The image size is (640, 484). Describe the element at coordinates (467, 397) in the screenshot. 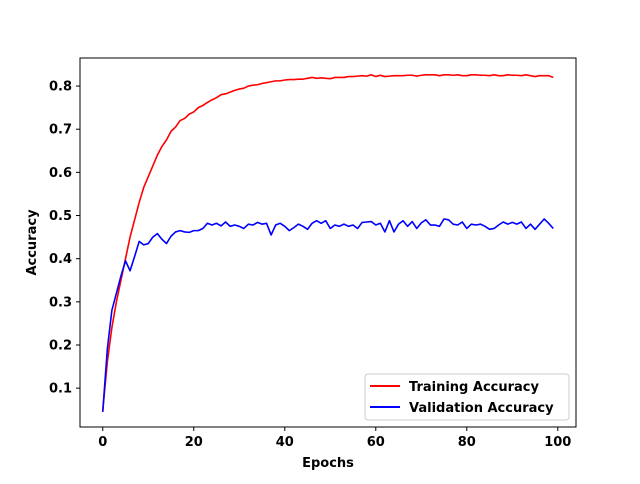

I see `legend: Training Accuracy Validation Accuracy` at that location.